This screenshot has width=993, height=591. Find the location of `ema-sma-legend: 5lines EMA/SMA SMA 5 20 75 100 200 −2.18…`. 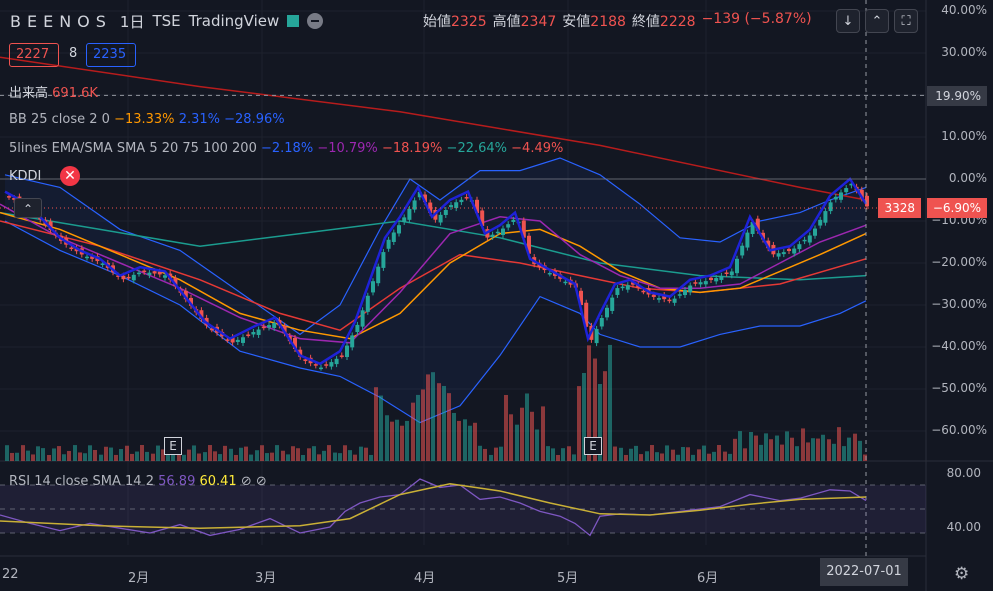

ema-sma-legend: 5lines EMA/SMA SMA 5 20 75 100 200 −2.18… is located at coordinates (286, 148).